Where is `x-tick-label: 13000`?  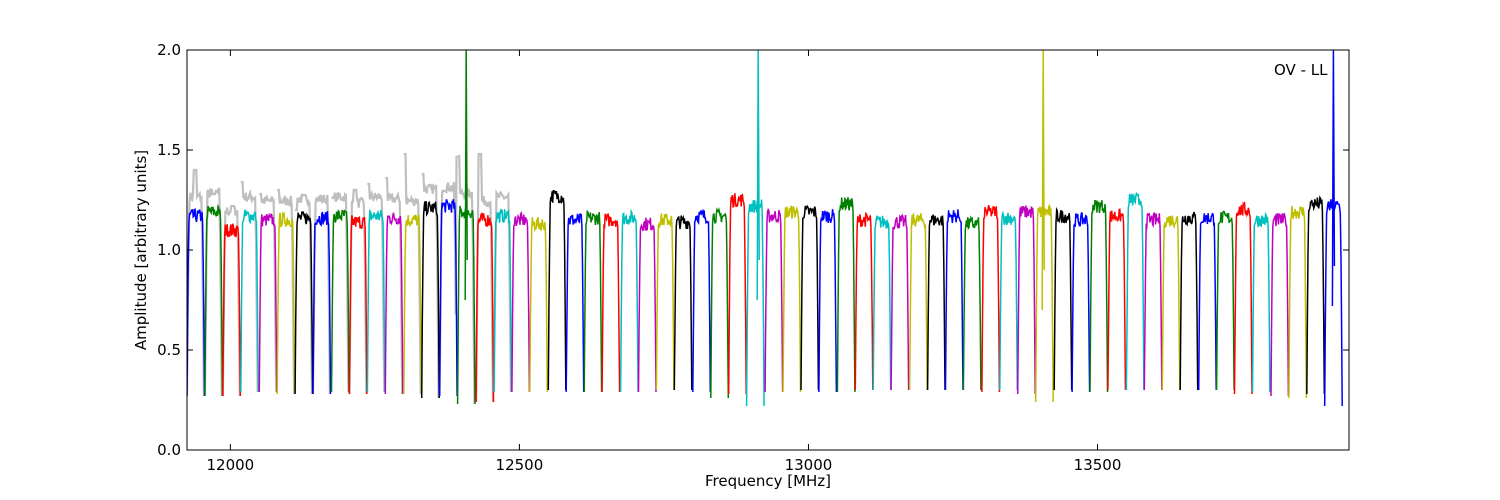
x-tick-label: 13000 is located at coordinates (809, 465).